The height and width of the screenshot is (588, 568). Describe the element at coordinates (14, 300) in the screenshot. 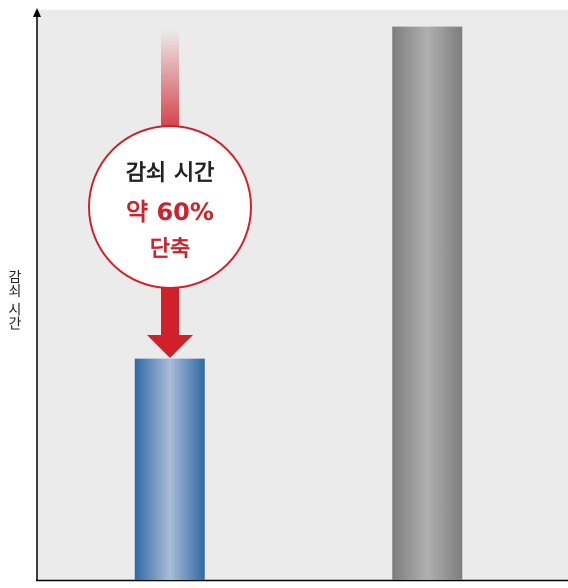

I see `y-axis-label: 감쇠 시간` at that location.